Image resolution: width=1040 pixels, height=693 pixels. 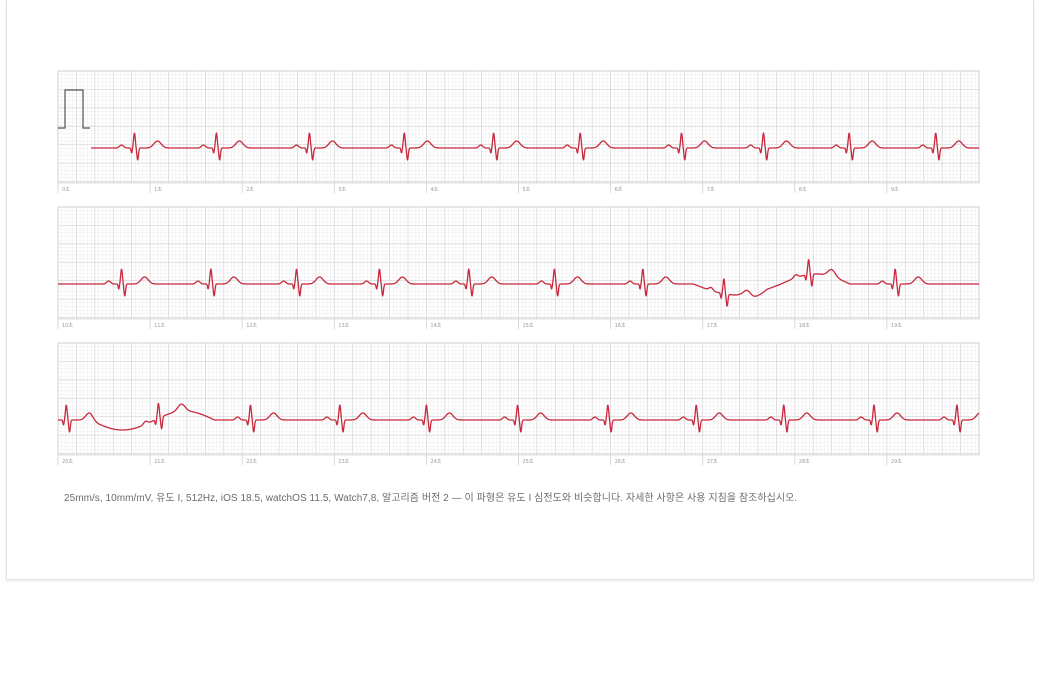 What do you see at coordinates (343, 462) in the screenshot?
I see `time-tick-label: 23초` at bounding box center [343, 462].